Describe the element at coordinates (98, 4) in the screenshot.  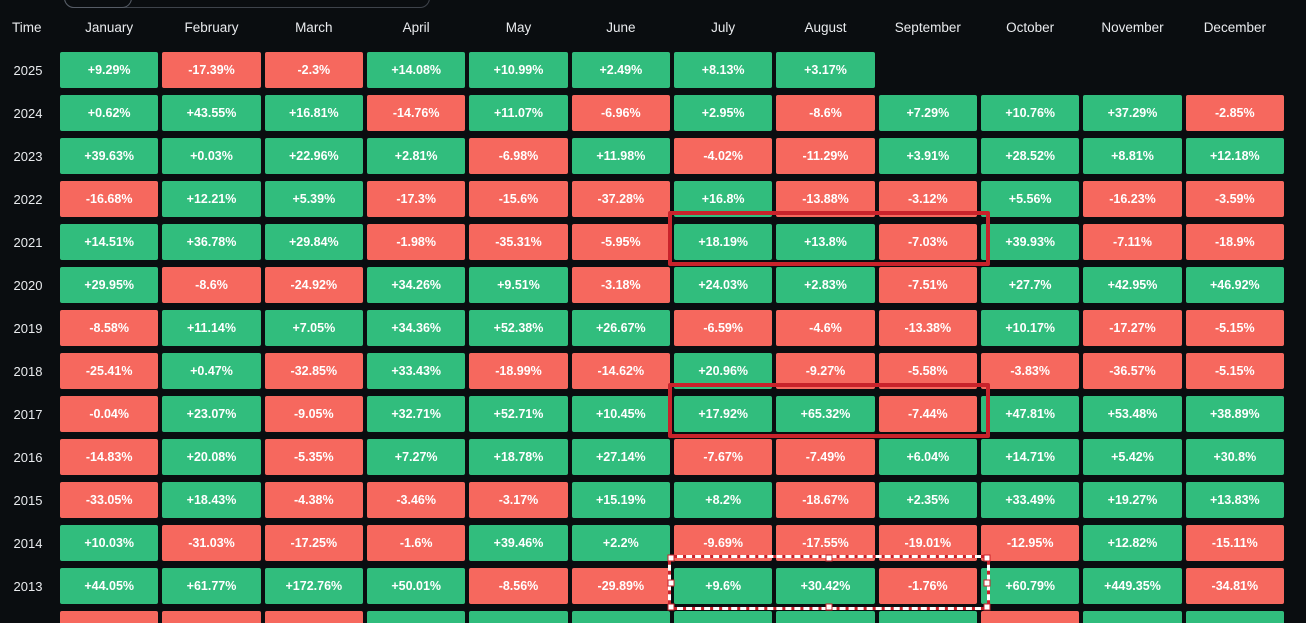
I see `clipped-tab-first-segment` at that location.